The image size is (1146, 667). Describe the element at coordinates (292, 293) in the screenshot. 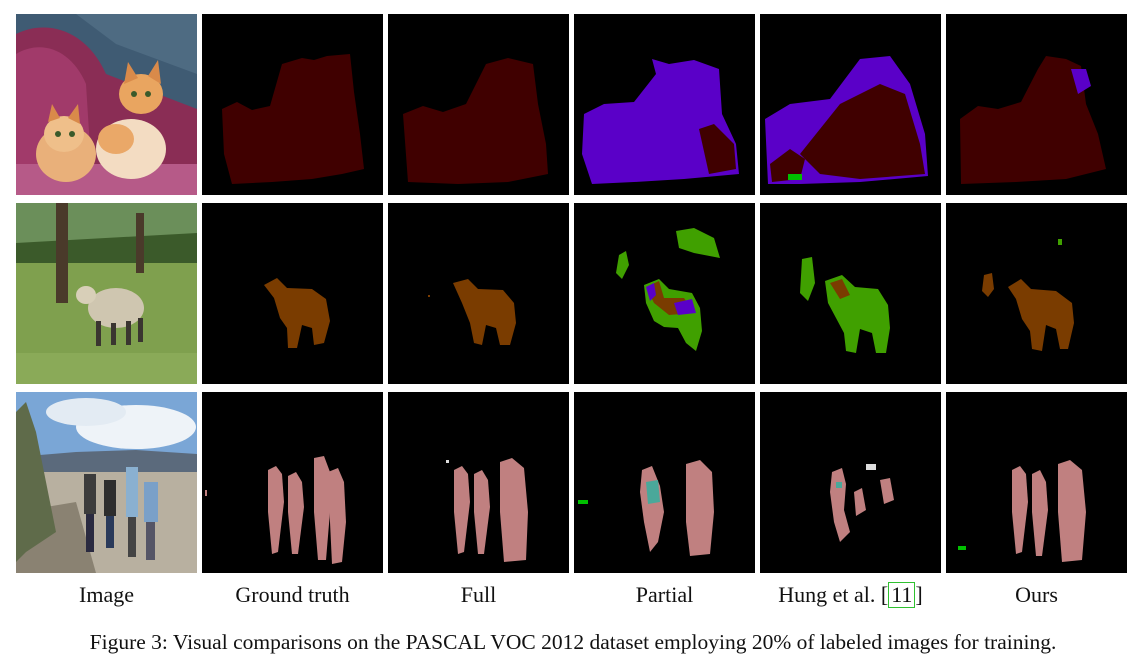

I see `sheep-ground-truth` at that location.